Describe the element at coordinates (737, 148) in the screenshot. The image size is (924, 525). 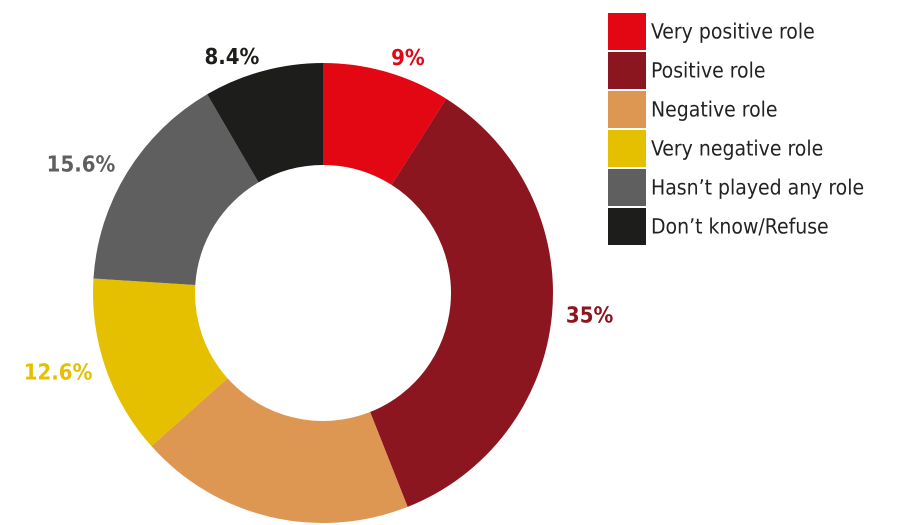
I see `legend-label: Very negative role` at that location.